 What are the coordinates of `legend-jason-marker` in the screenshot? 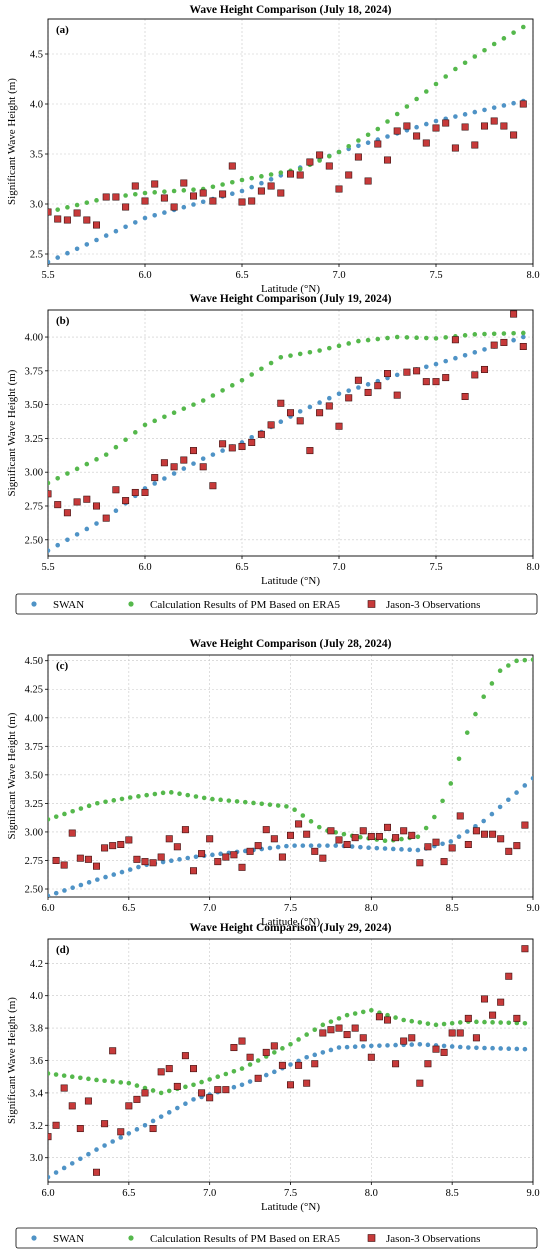 It's located at (371, 1238).